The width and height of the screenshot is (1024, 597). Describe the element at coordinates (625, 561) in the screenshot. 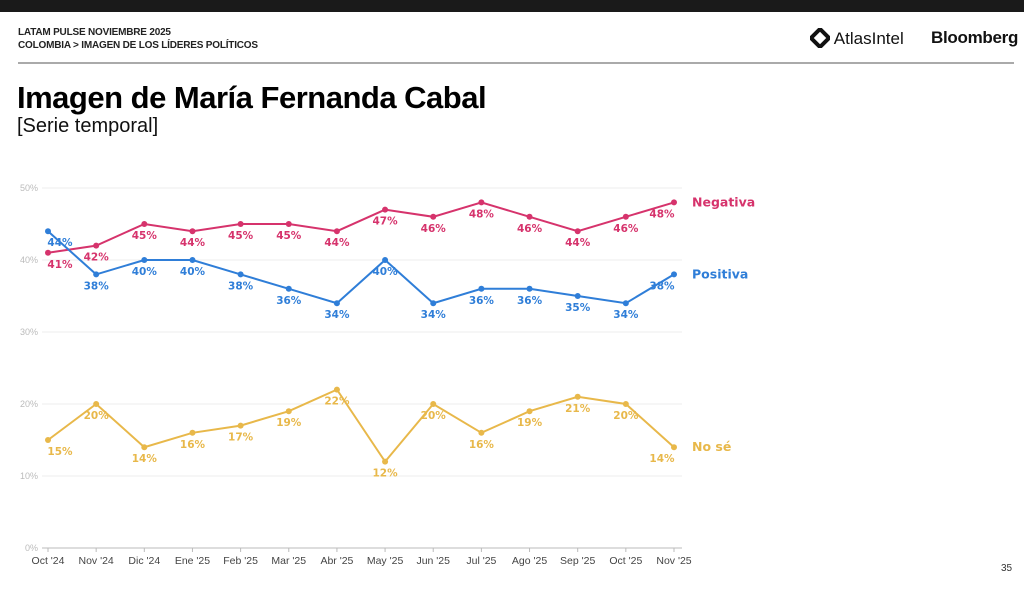

I see `x-tick-label: Oct '25` at that location.